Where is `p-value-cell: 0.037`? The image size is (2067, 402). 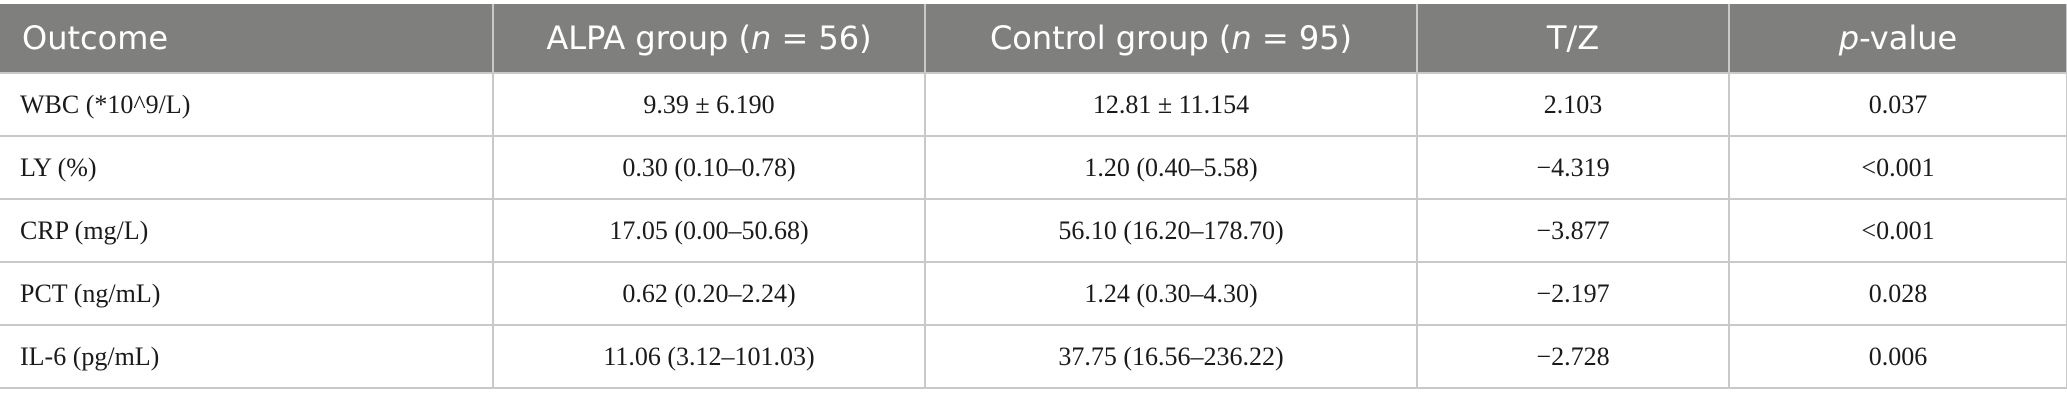
p-value-cell: 0.037 is located at coordinates (1897, 104).